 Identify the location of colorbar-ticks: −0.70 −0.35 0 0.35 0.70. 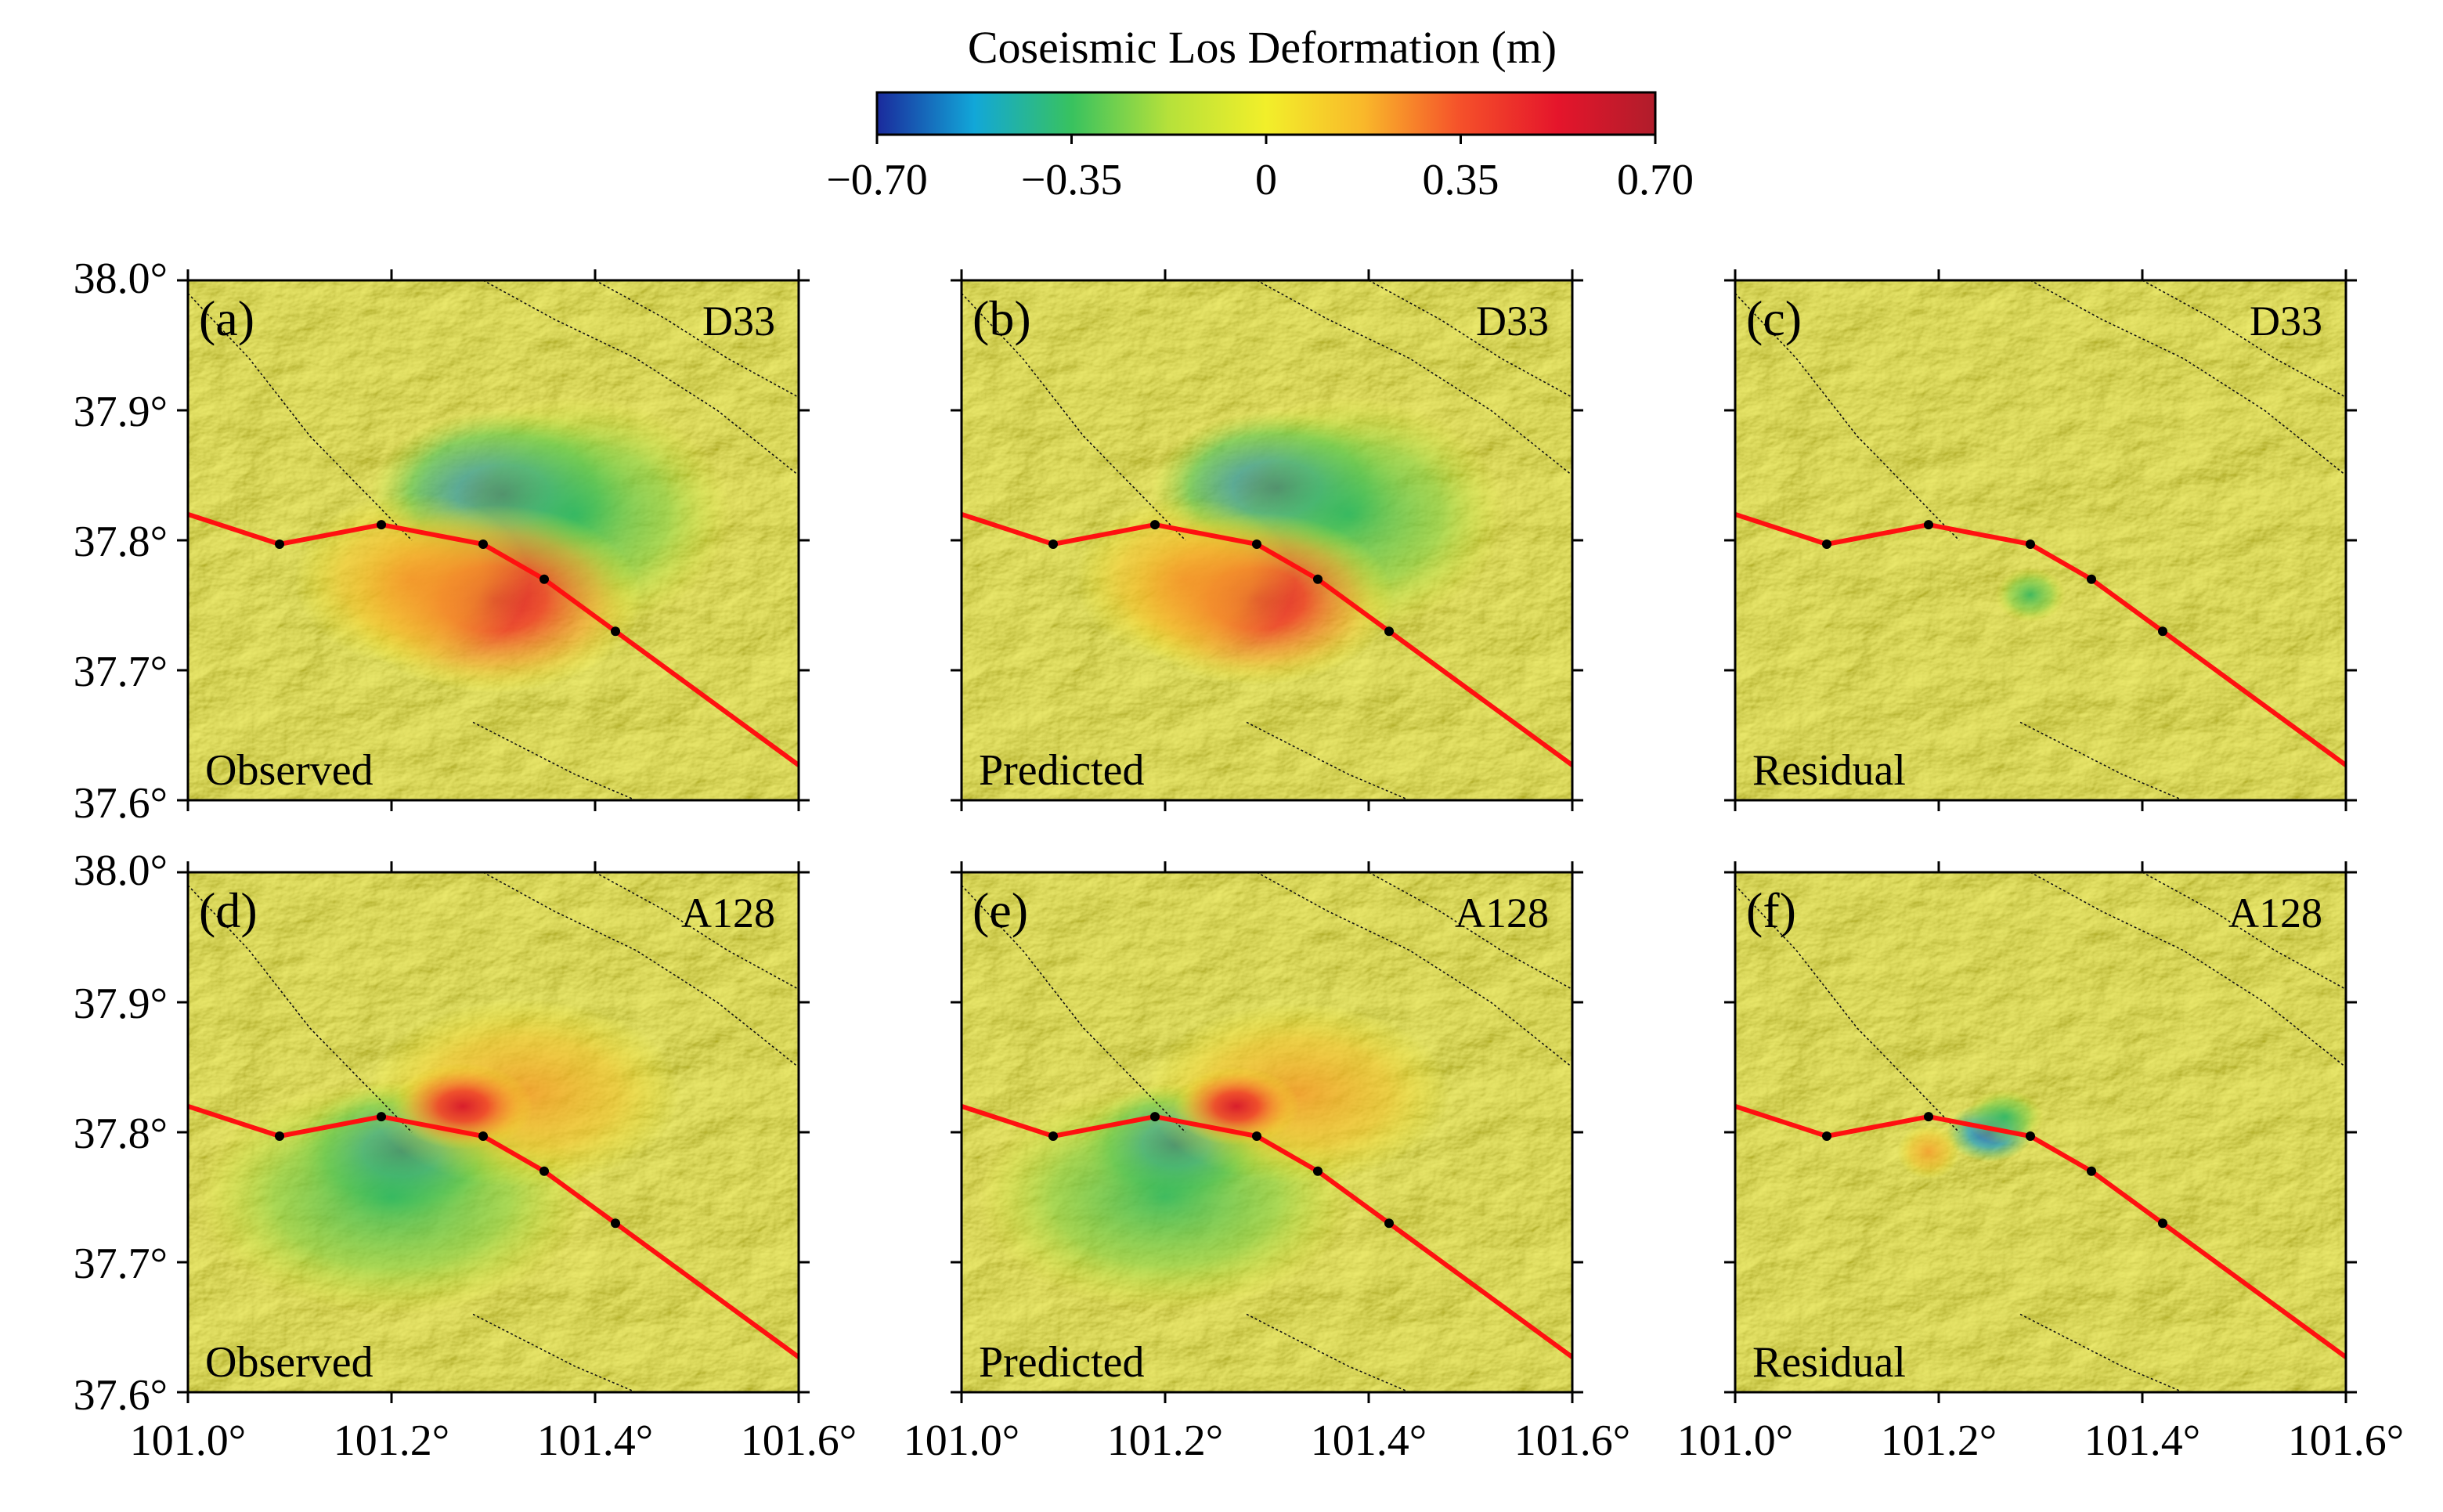
(1260, 169).